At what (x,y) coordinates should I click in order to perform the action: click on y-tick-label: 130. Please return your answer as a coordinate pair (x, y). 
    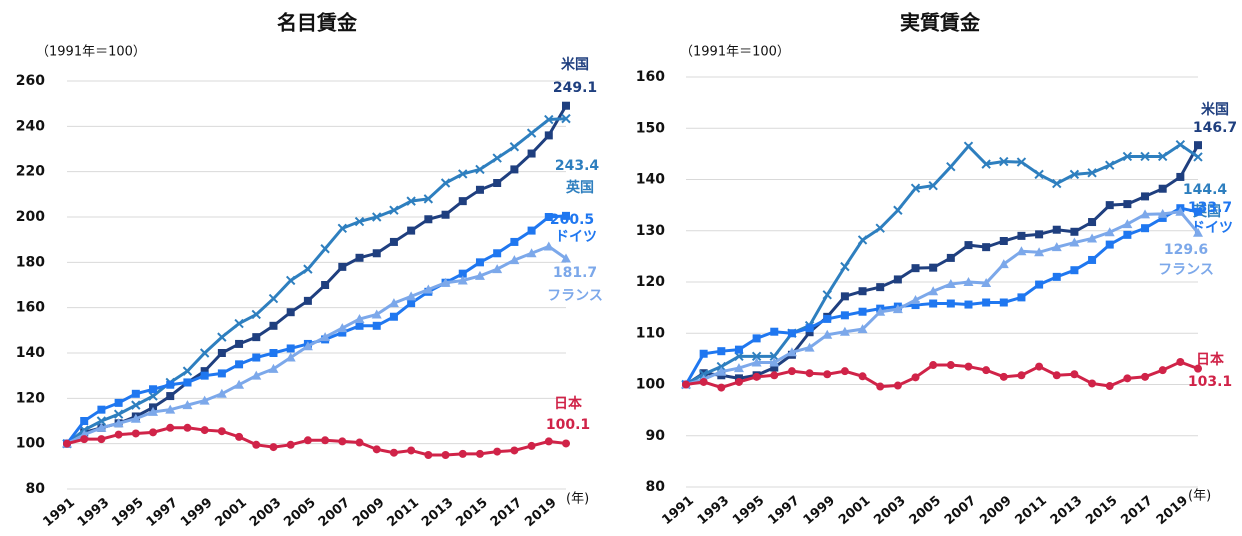
    Looking at the image, I should click on (650, 231).